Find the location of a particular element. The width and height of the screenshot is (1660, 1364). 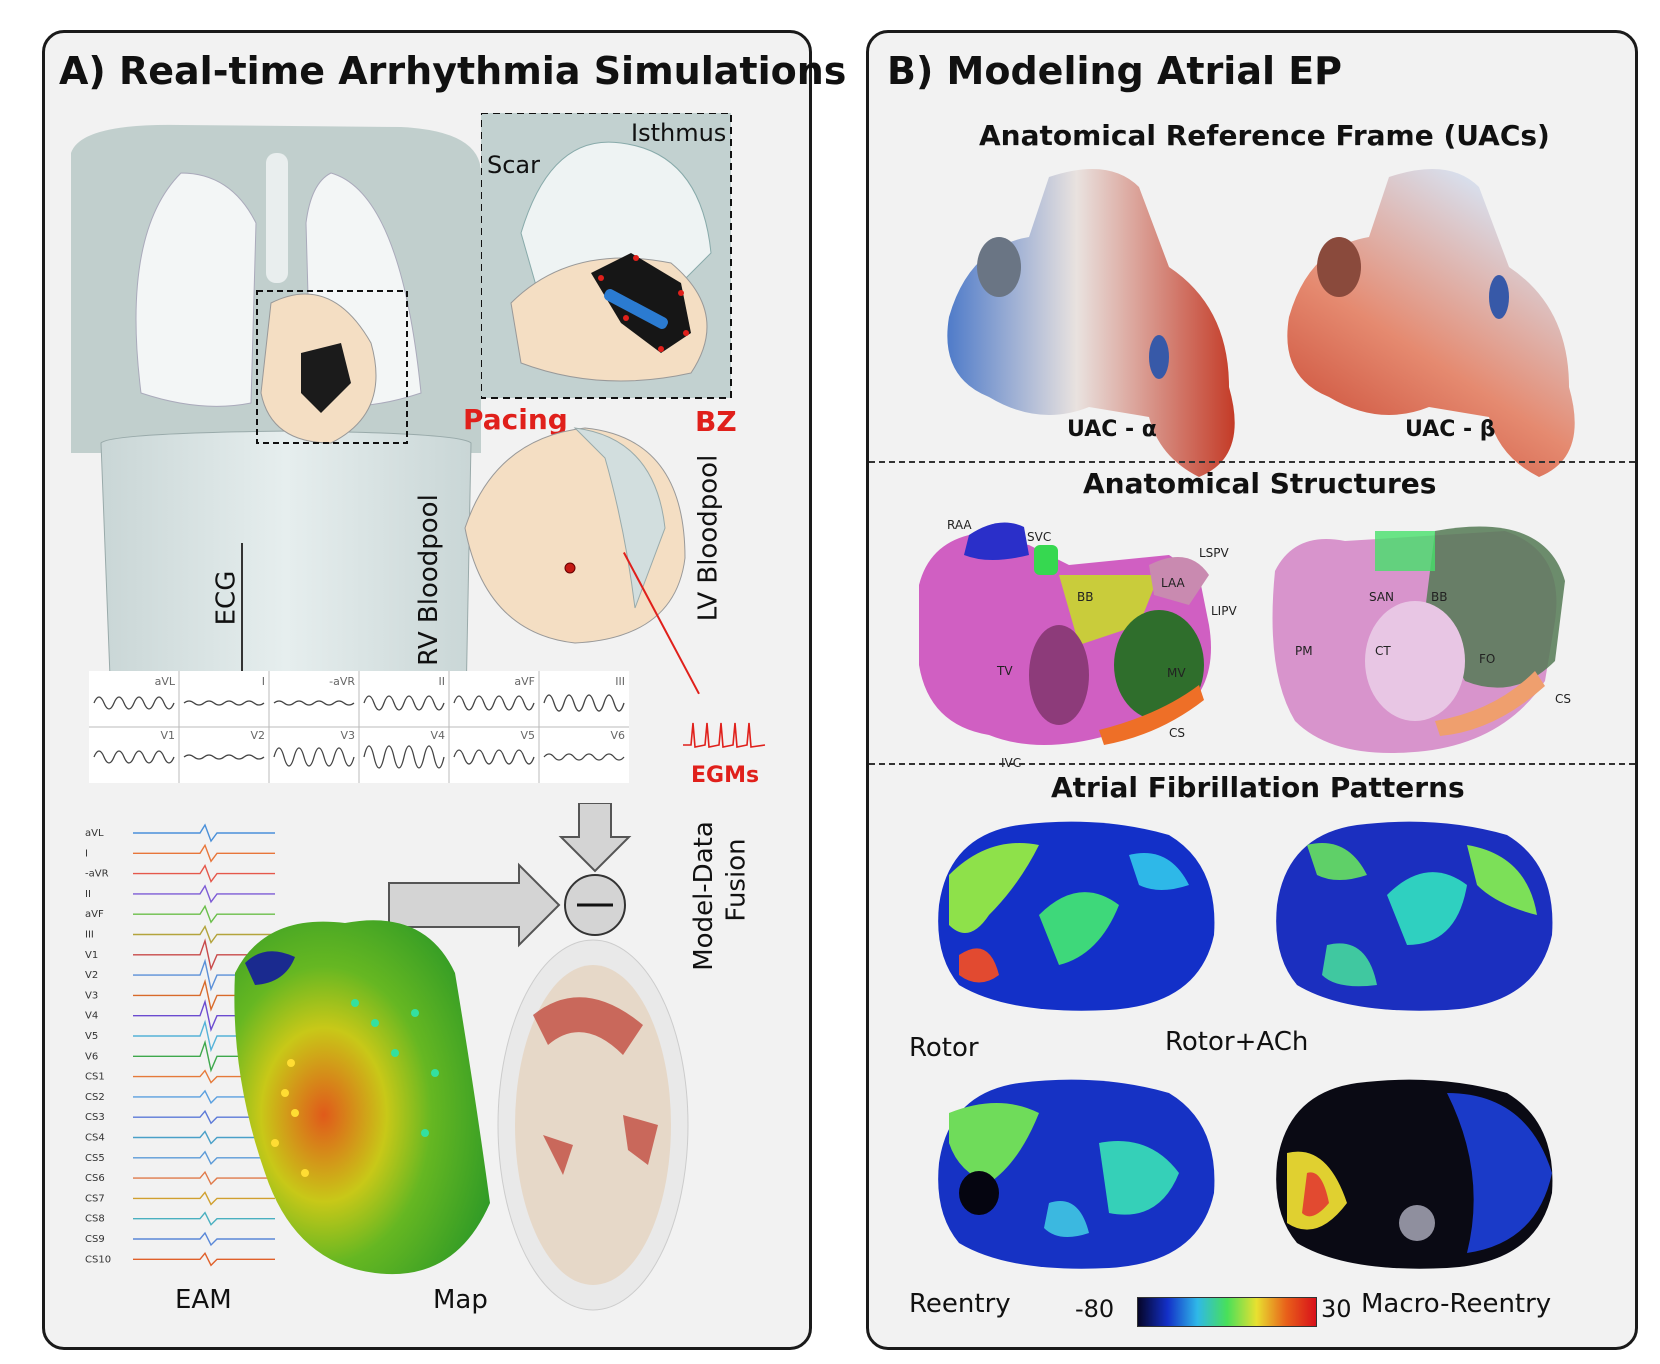

af-pattern-label: Rotor+ACh is located at coordinates (1237, 1042).